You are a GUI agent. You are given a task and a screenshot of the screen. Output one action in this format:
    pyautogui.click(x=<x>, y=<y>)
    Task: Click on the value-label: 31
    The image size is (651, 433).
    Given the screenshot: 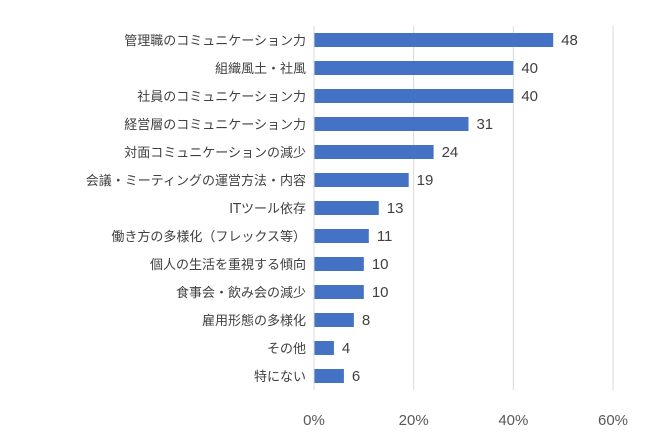 What is the action you would take?
    pyautogui.click(x=484, y=124)
    